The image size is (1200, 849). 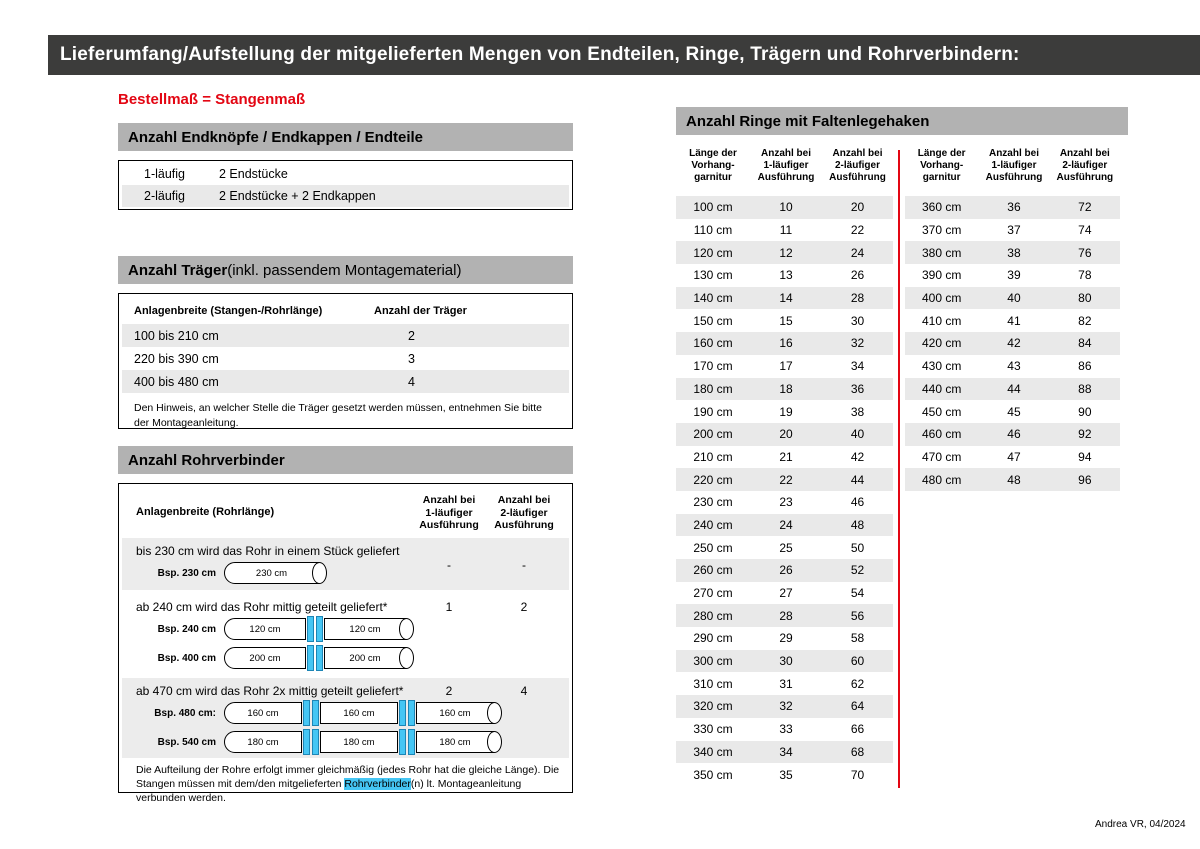 I want to click on rohr-block-value-2l: 4, so click(x=524, y=691).